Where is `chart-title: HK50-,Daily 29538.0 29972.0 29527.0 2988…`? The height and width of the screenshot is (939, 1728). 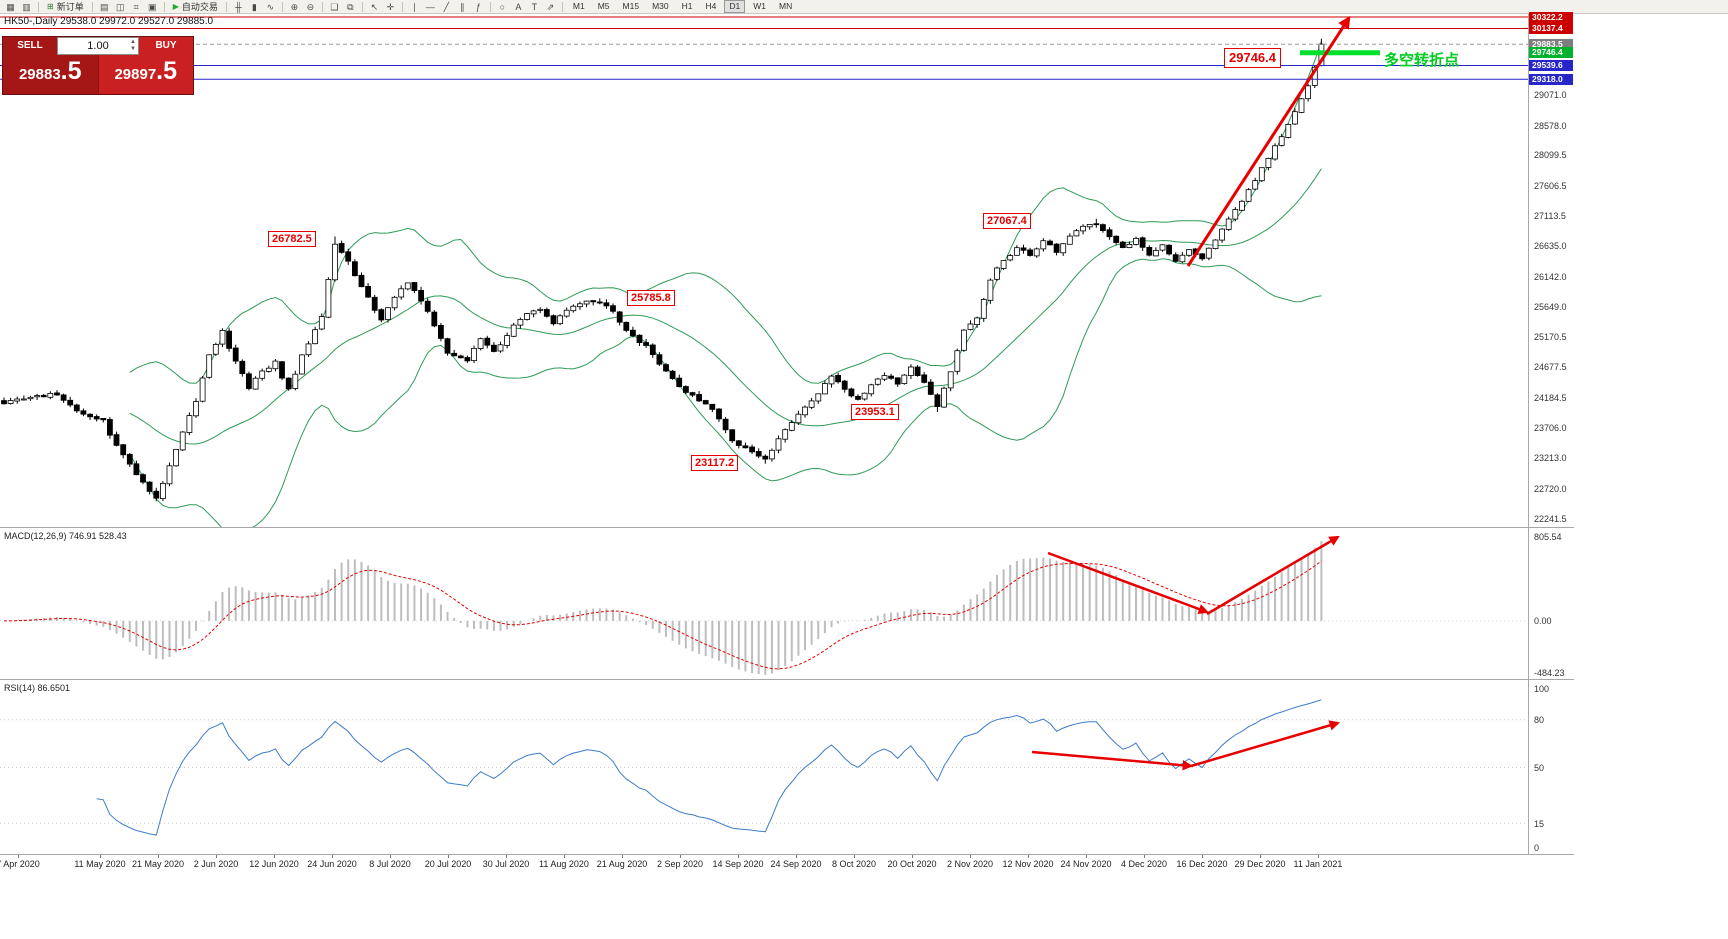 chart-title: HK50-,Daily 29538.0 29972.0 29527.0 2988… is located at coordinates (109, 21).